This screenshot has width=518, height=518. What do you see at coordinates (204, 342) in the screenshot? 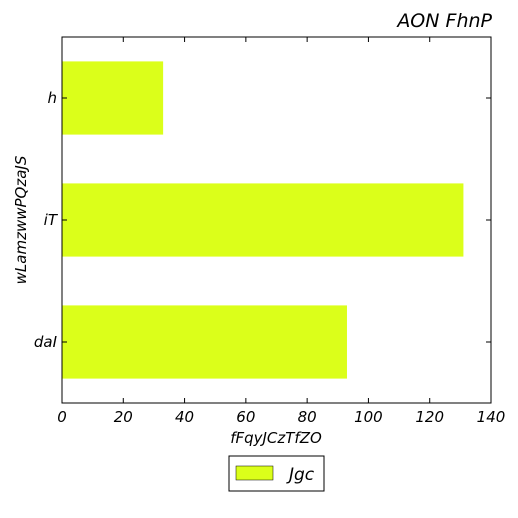
I see `bar-daI` at bounding box center [204, 342].